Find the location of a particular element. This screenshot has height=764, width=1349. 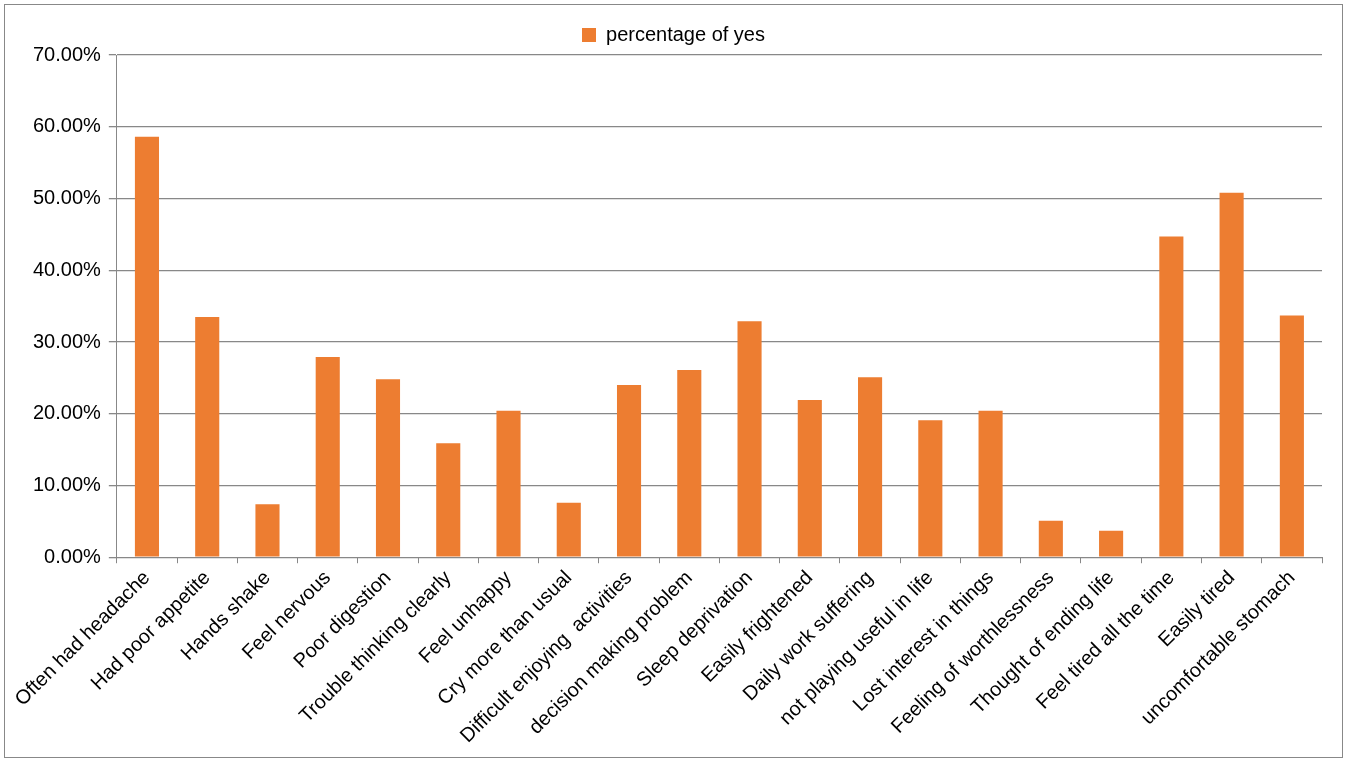

y-tick-label: 40.00% is located at coordinates (67, 268).